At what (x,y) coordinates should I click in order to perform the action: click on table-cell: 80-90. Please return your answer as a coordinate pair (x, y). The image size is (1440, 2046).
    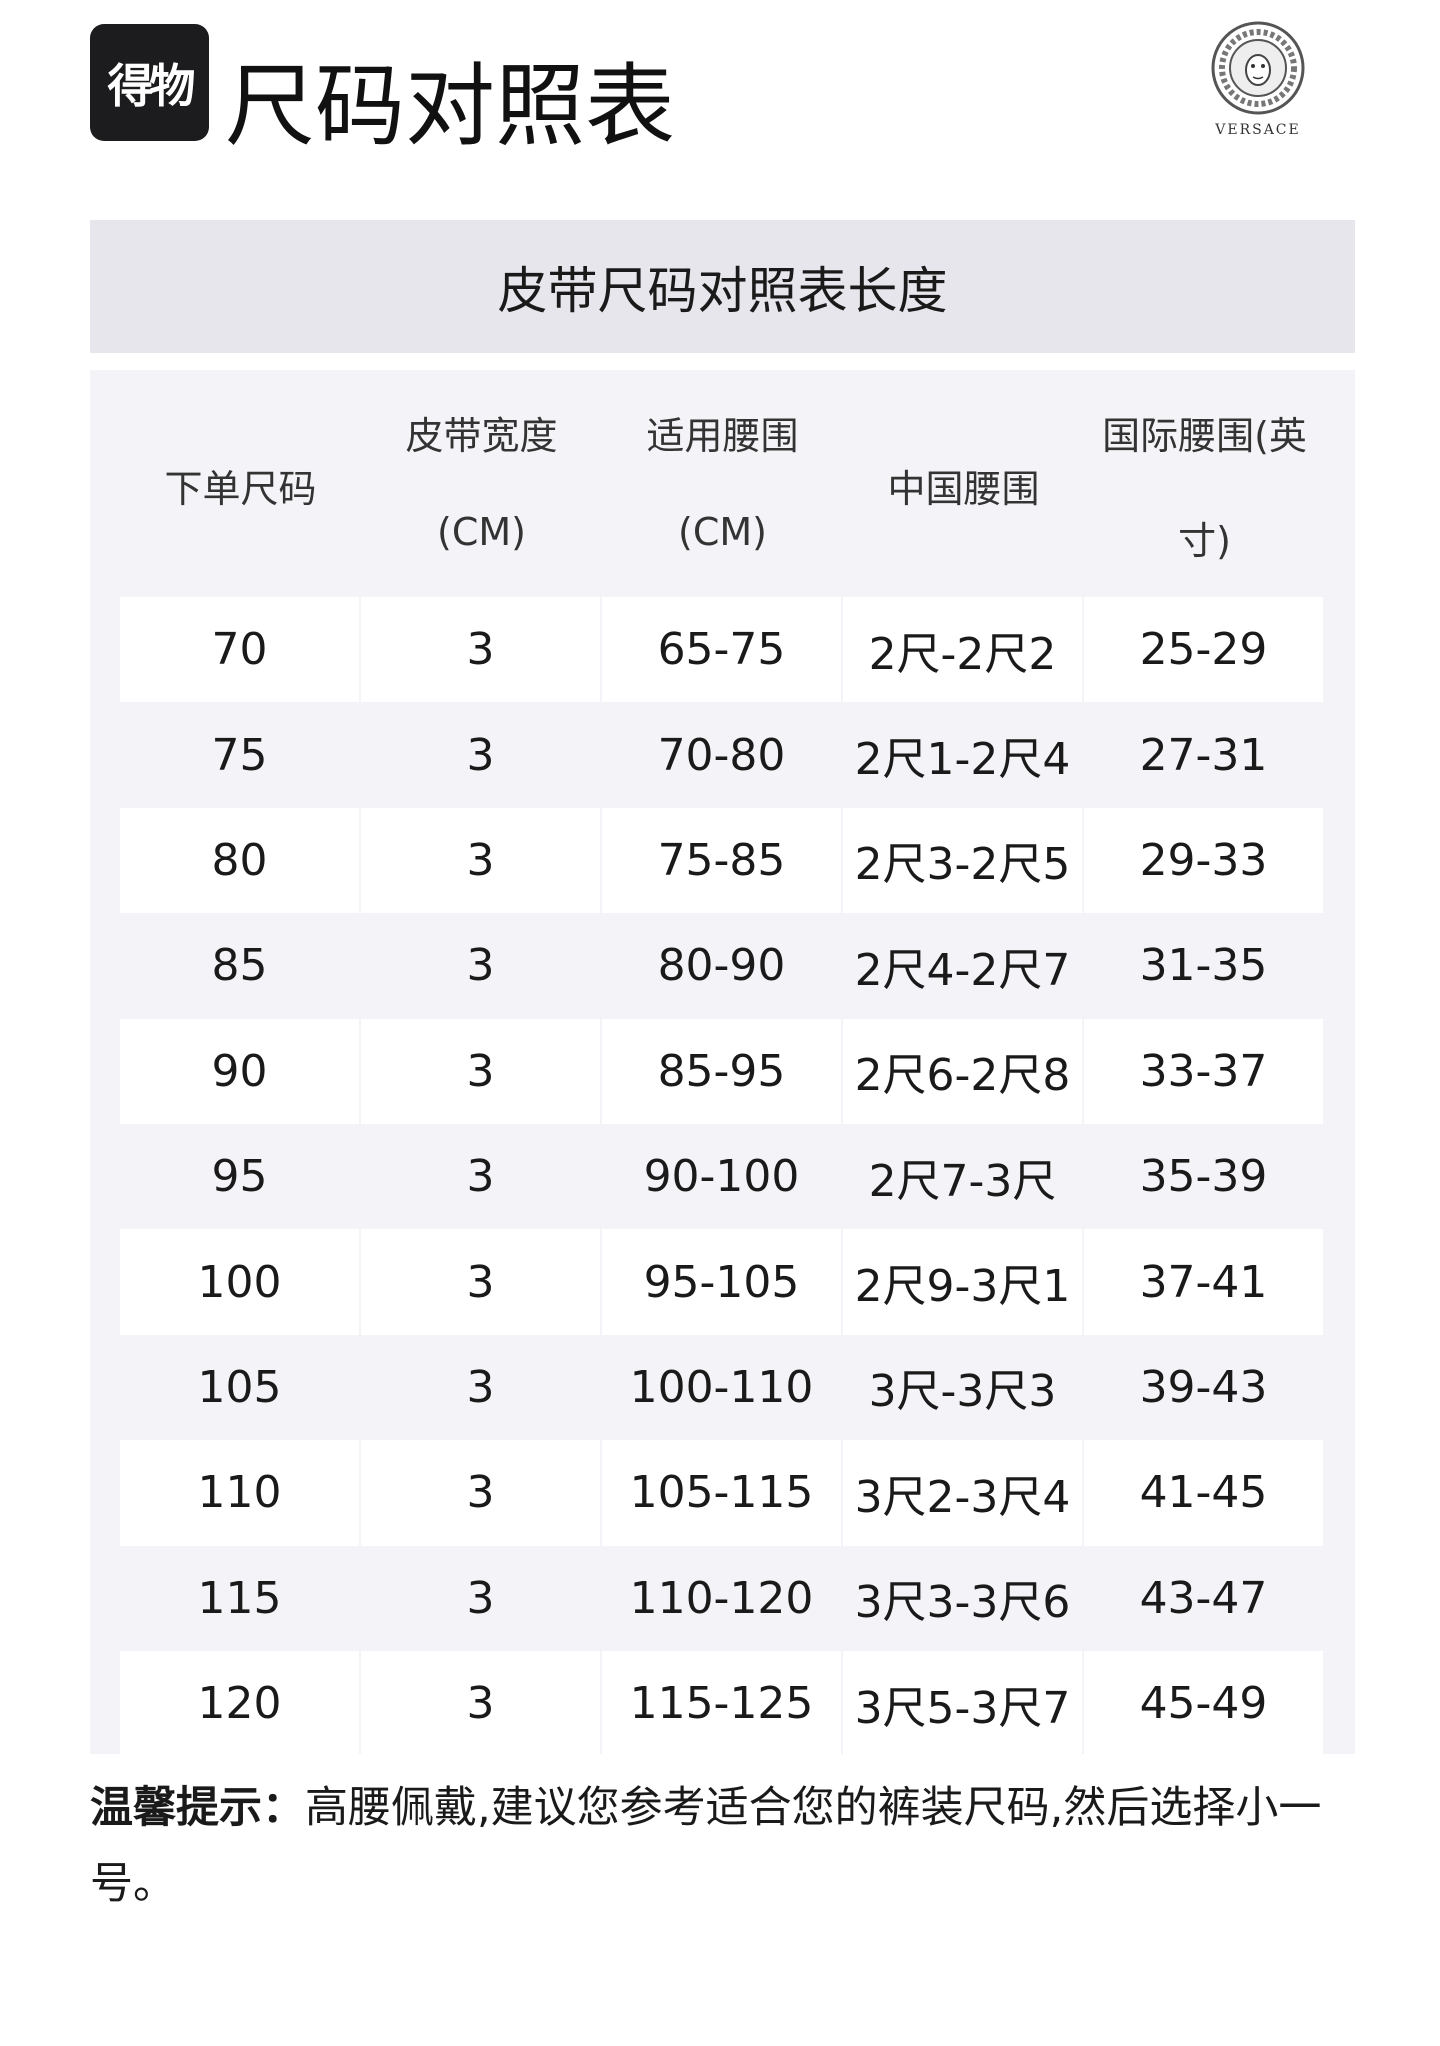
    Looking at the image, I should click on (721, 966).